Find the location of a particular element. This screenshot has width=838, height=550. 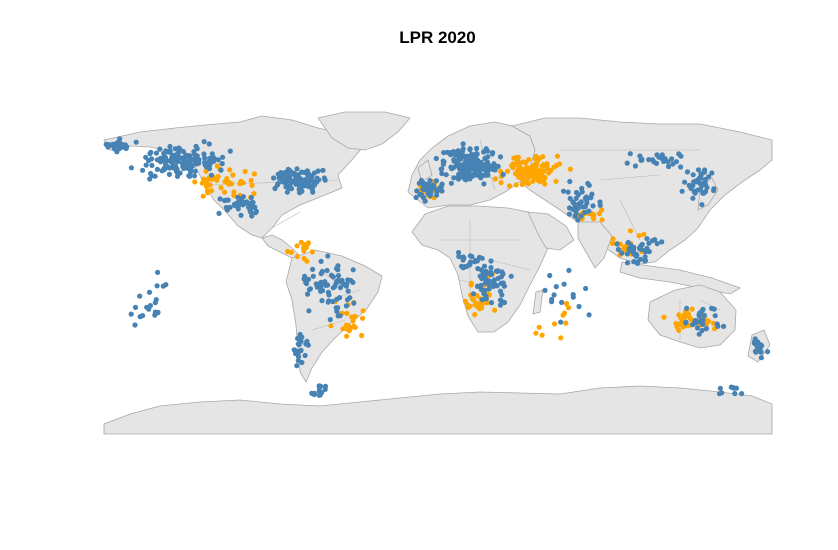

asia is located at coordinates (641, 191).